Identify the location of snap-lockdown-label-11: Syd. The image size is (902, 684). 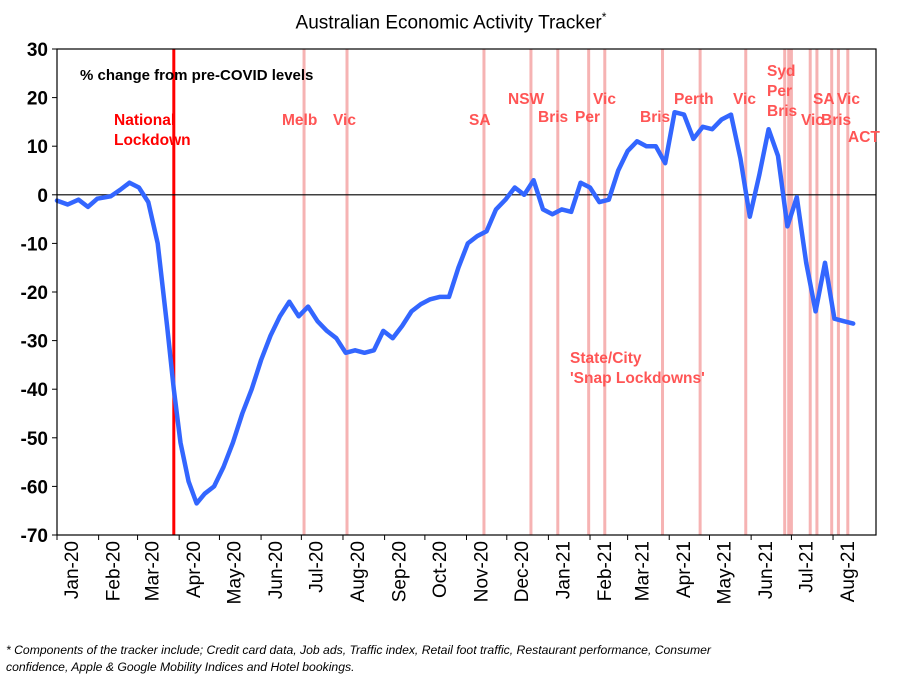
(781, 71).